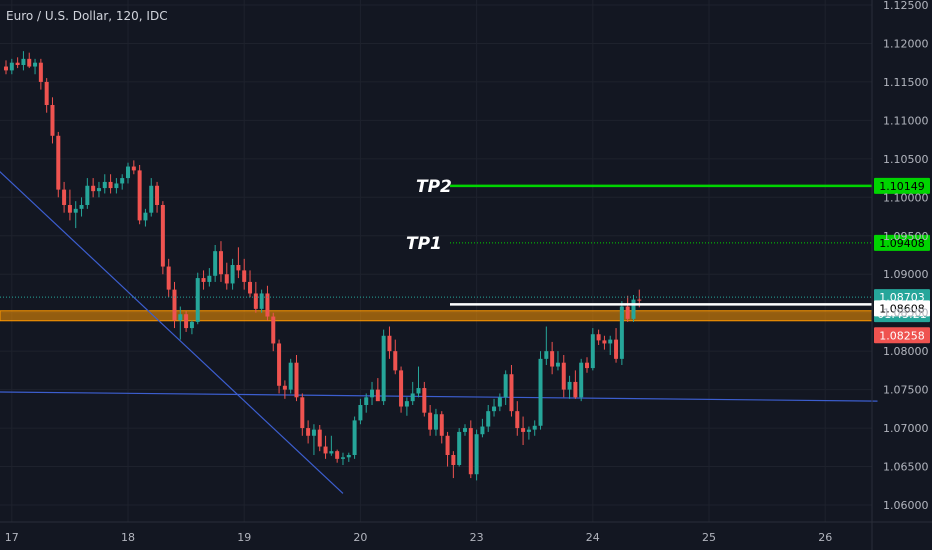  What do you see at coordinates (906, 43) in the screenshot?
I see `y-tick-label: 1.12000` at bounding box center [906, 43].